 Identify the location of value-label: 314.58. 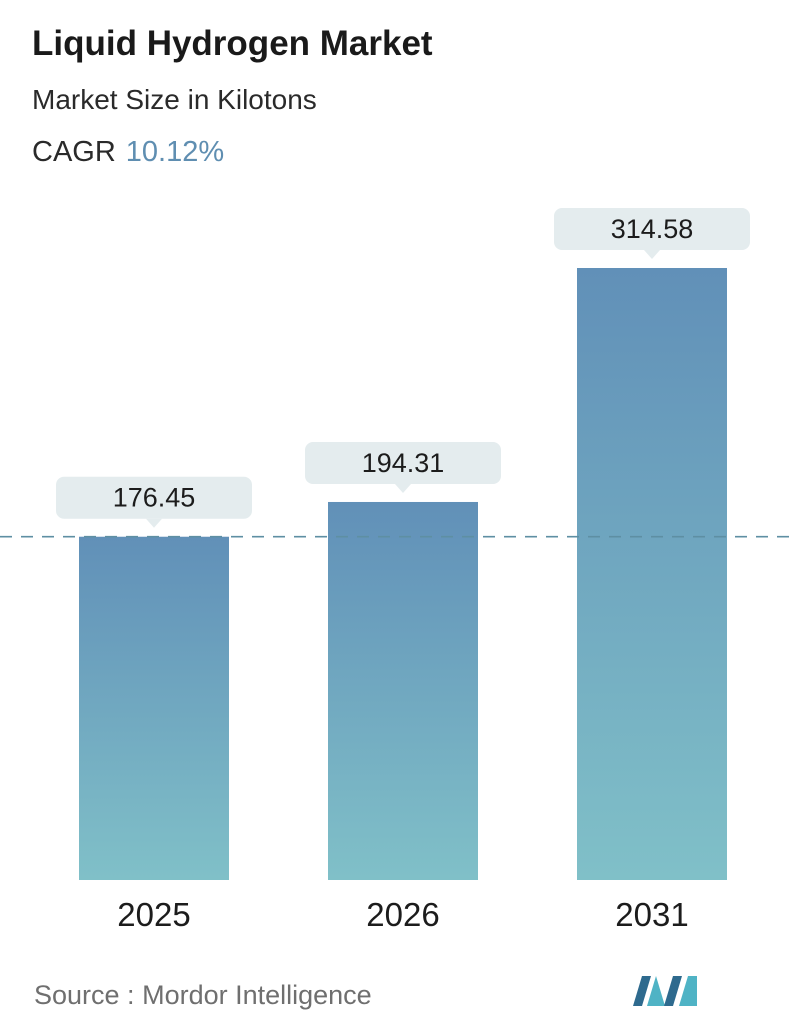
(652, 229).